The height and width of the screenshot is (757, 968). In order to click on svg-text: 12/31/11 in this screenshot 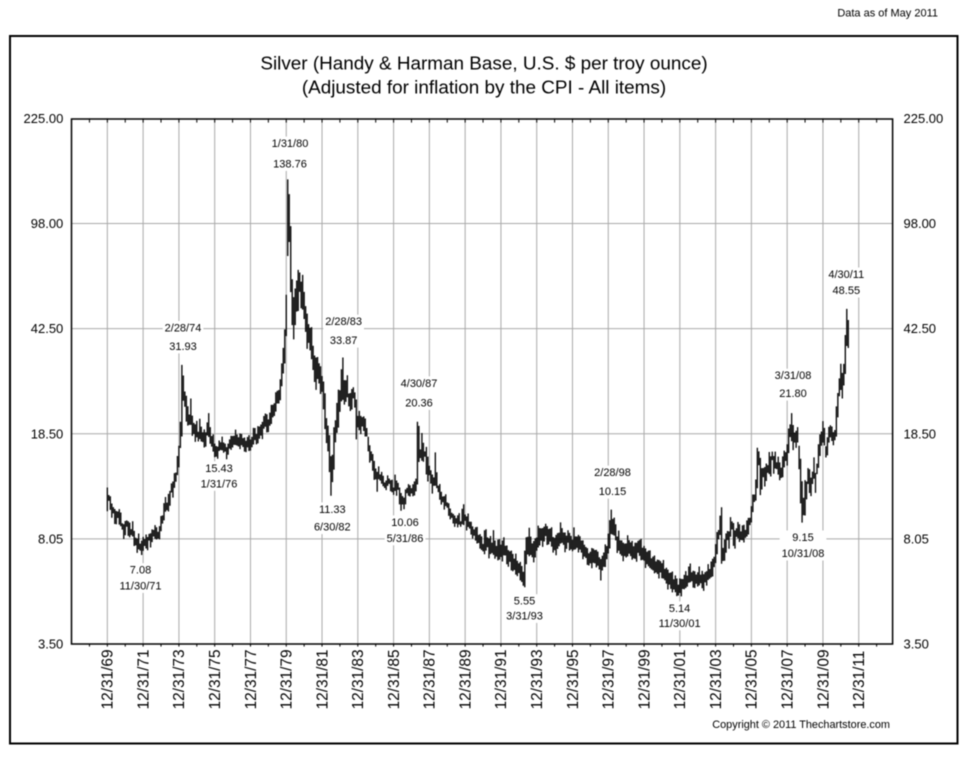, I will do `click(859, 680)`.